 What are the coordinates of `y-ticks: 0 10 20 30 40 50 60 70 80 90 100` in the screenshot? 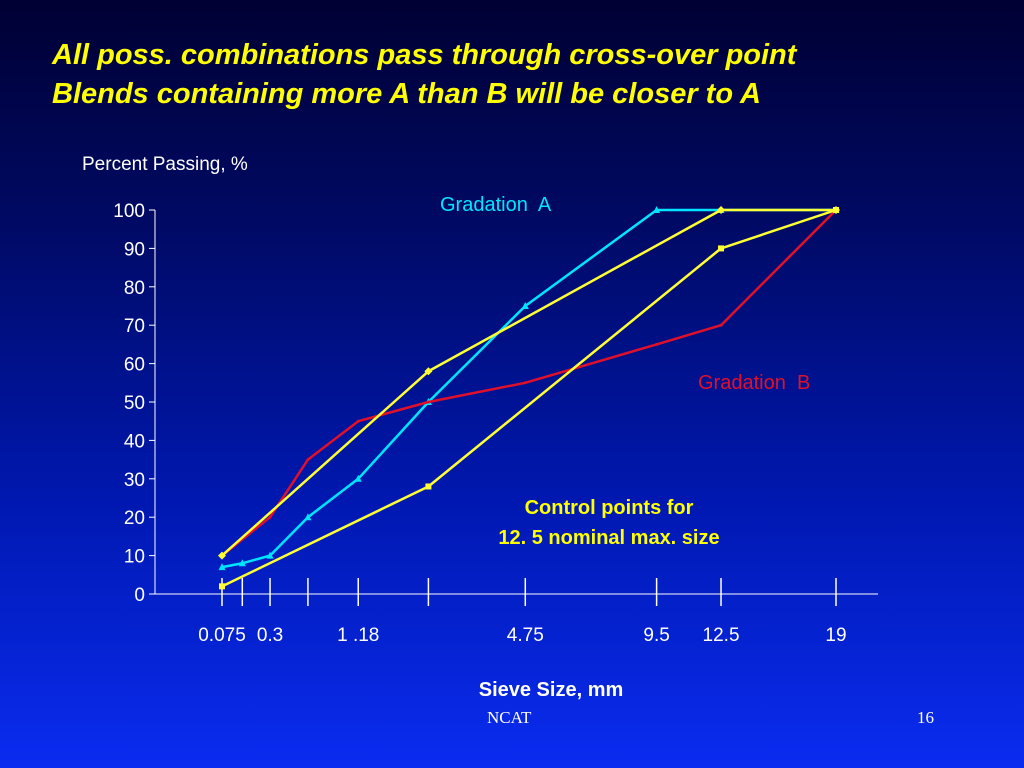 It's located at (134, 403).